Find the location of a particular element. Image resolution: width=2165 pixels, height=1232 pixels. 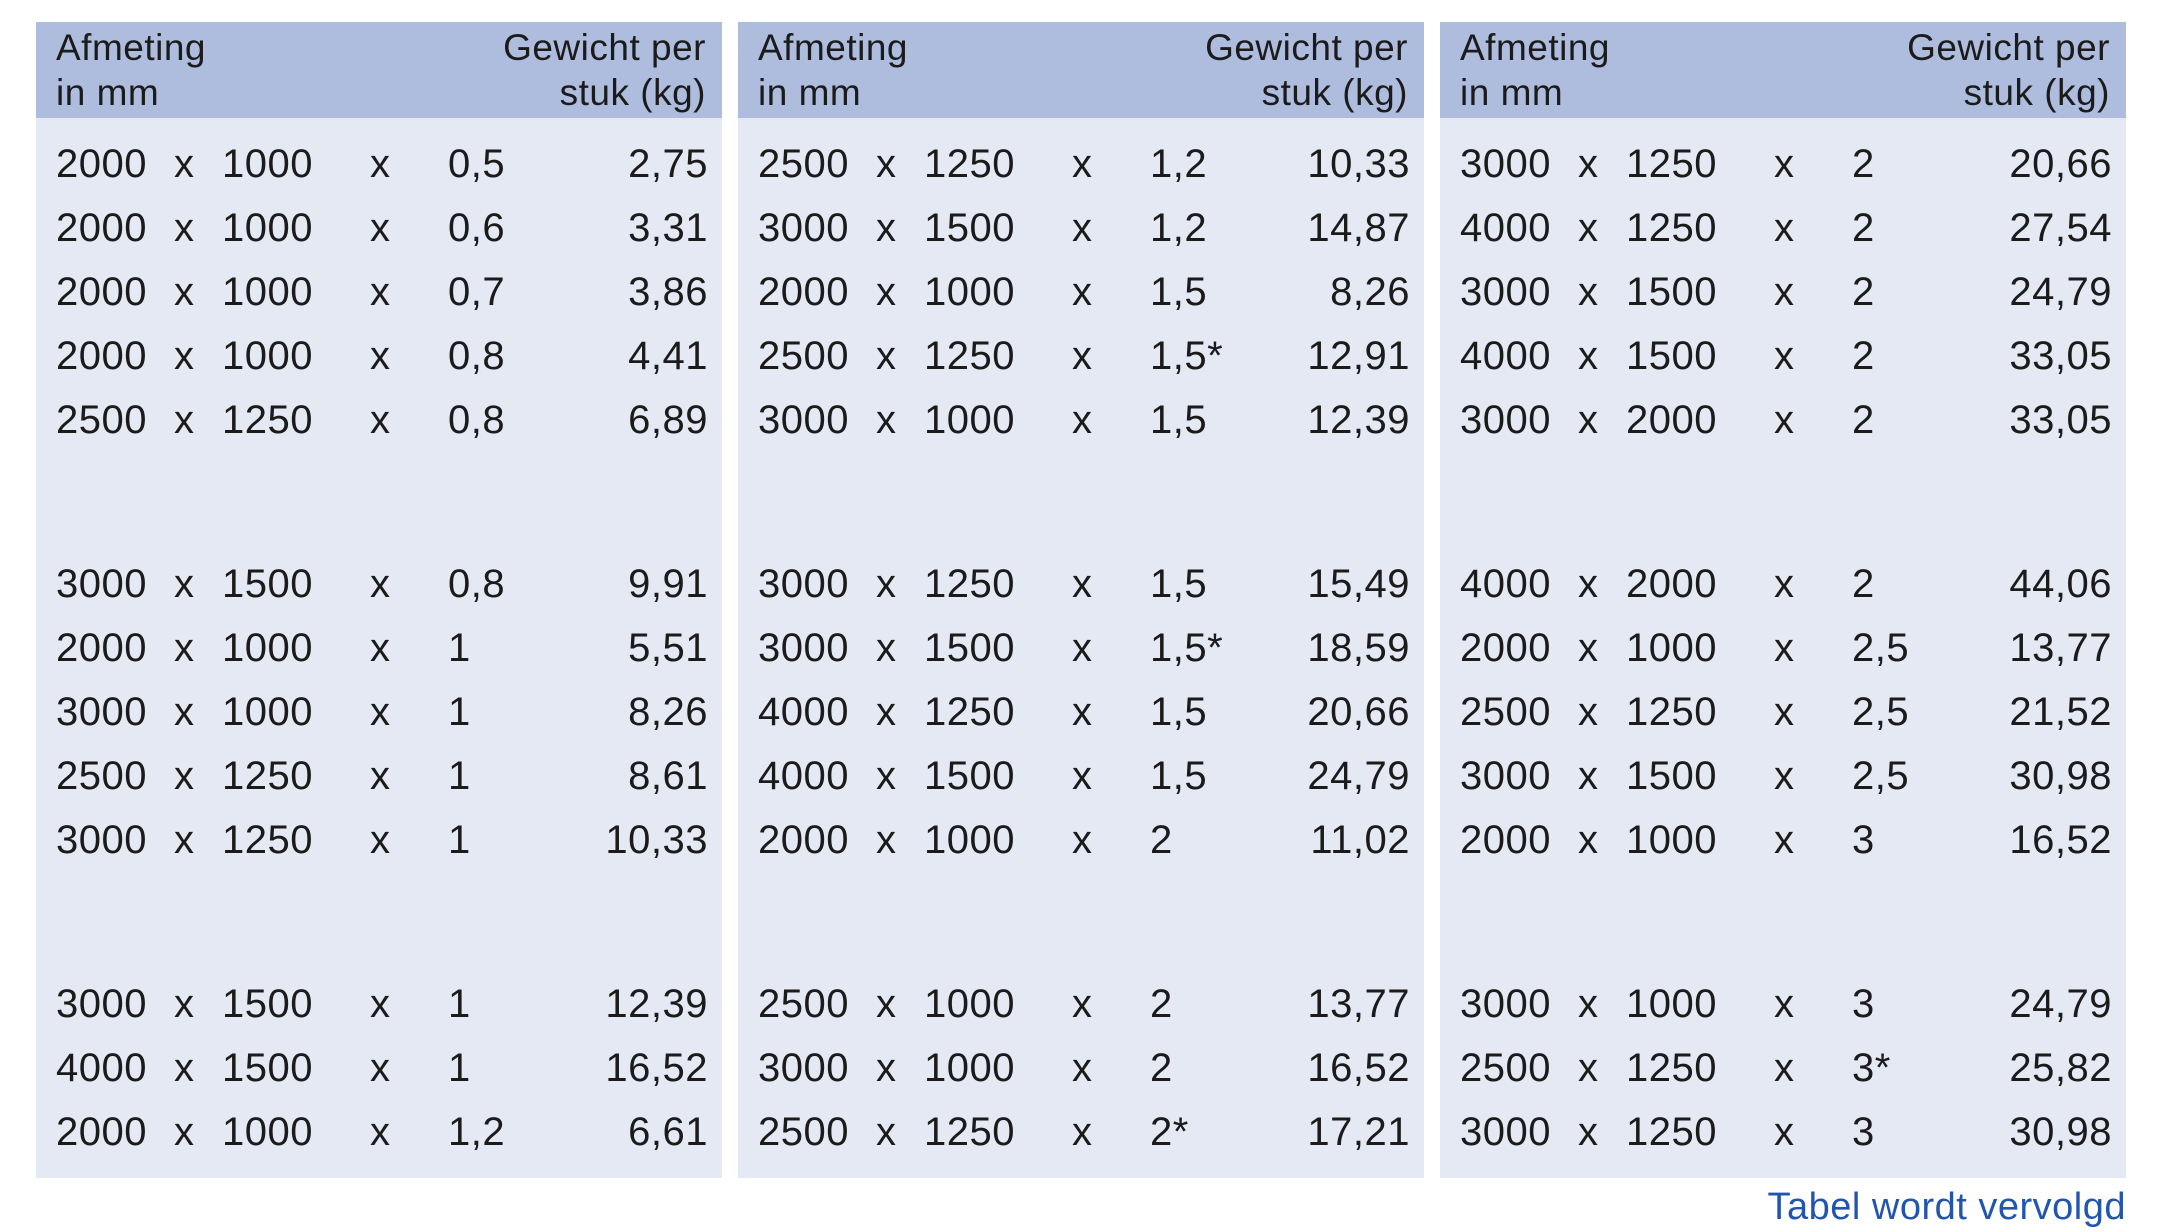

table-row: 2000 x 1000 x 0,5 2,75 is located at coordinates (379, 164).